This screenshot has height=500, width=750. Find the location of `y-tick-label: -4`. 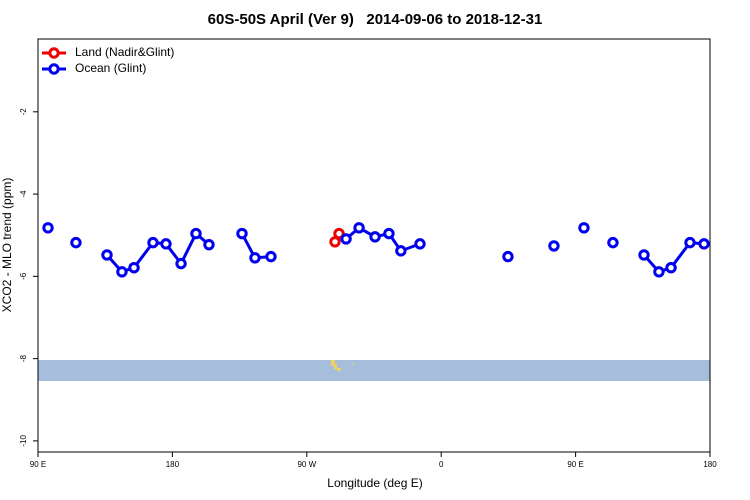

y-tick-label: -4 is located at coordinates (23, 194).